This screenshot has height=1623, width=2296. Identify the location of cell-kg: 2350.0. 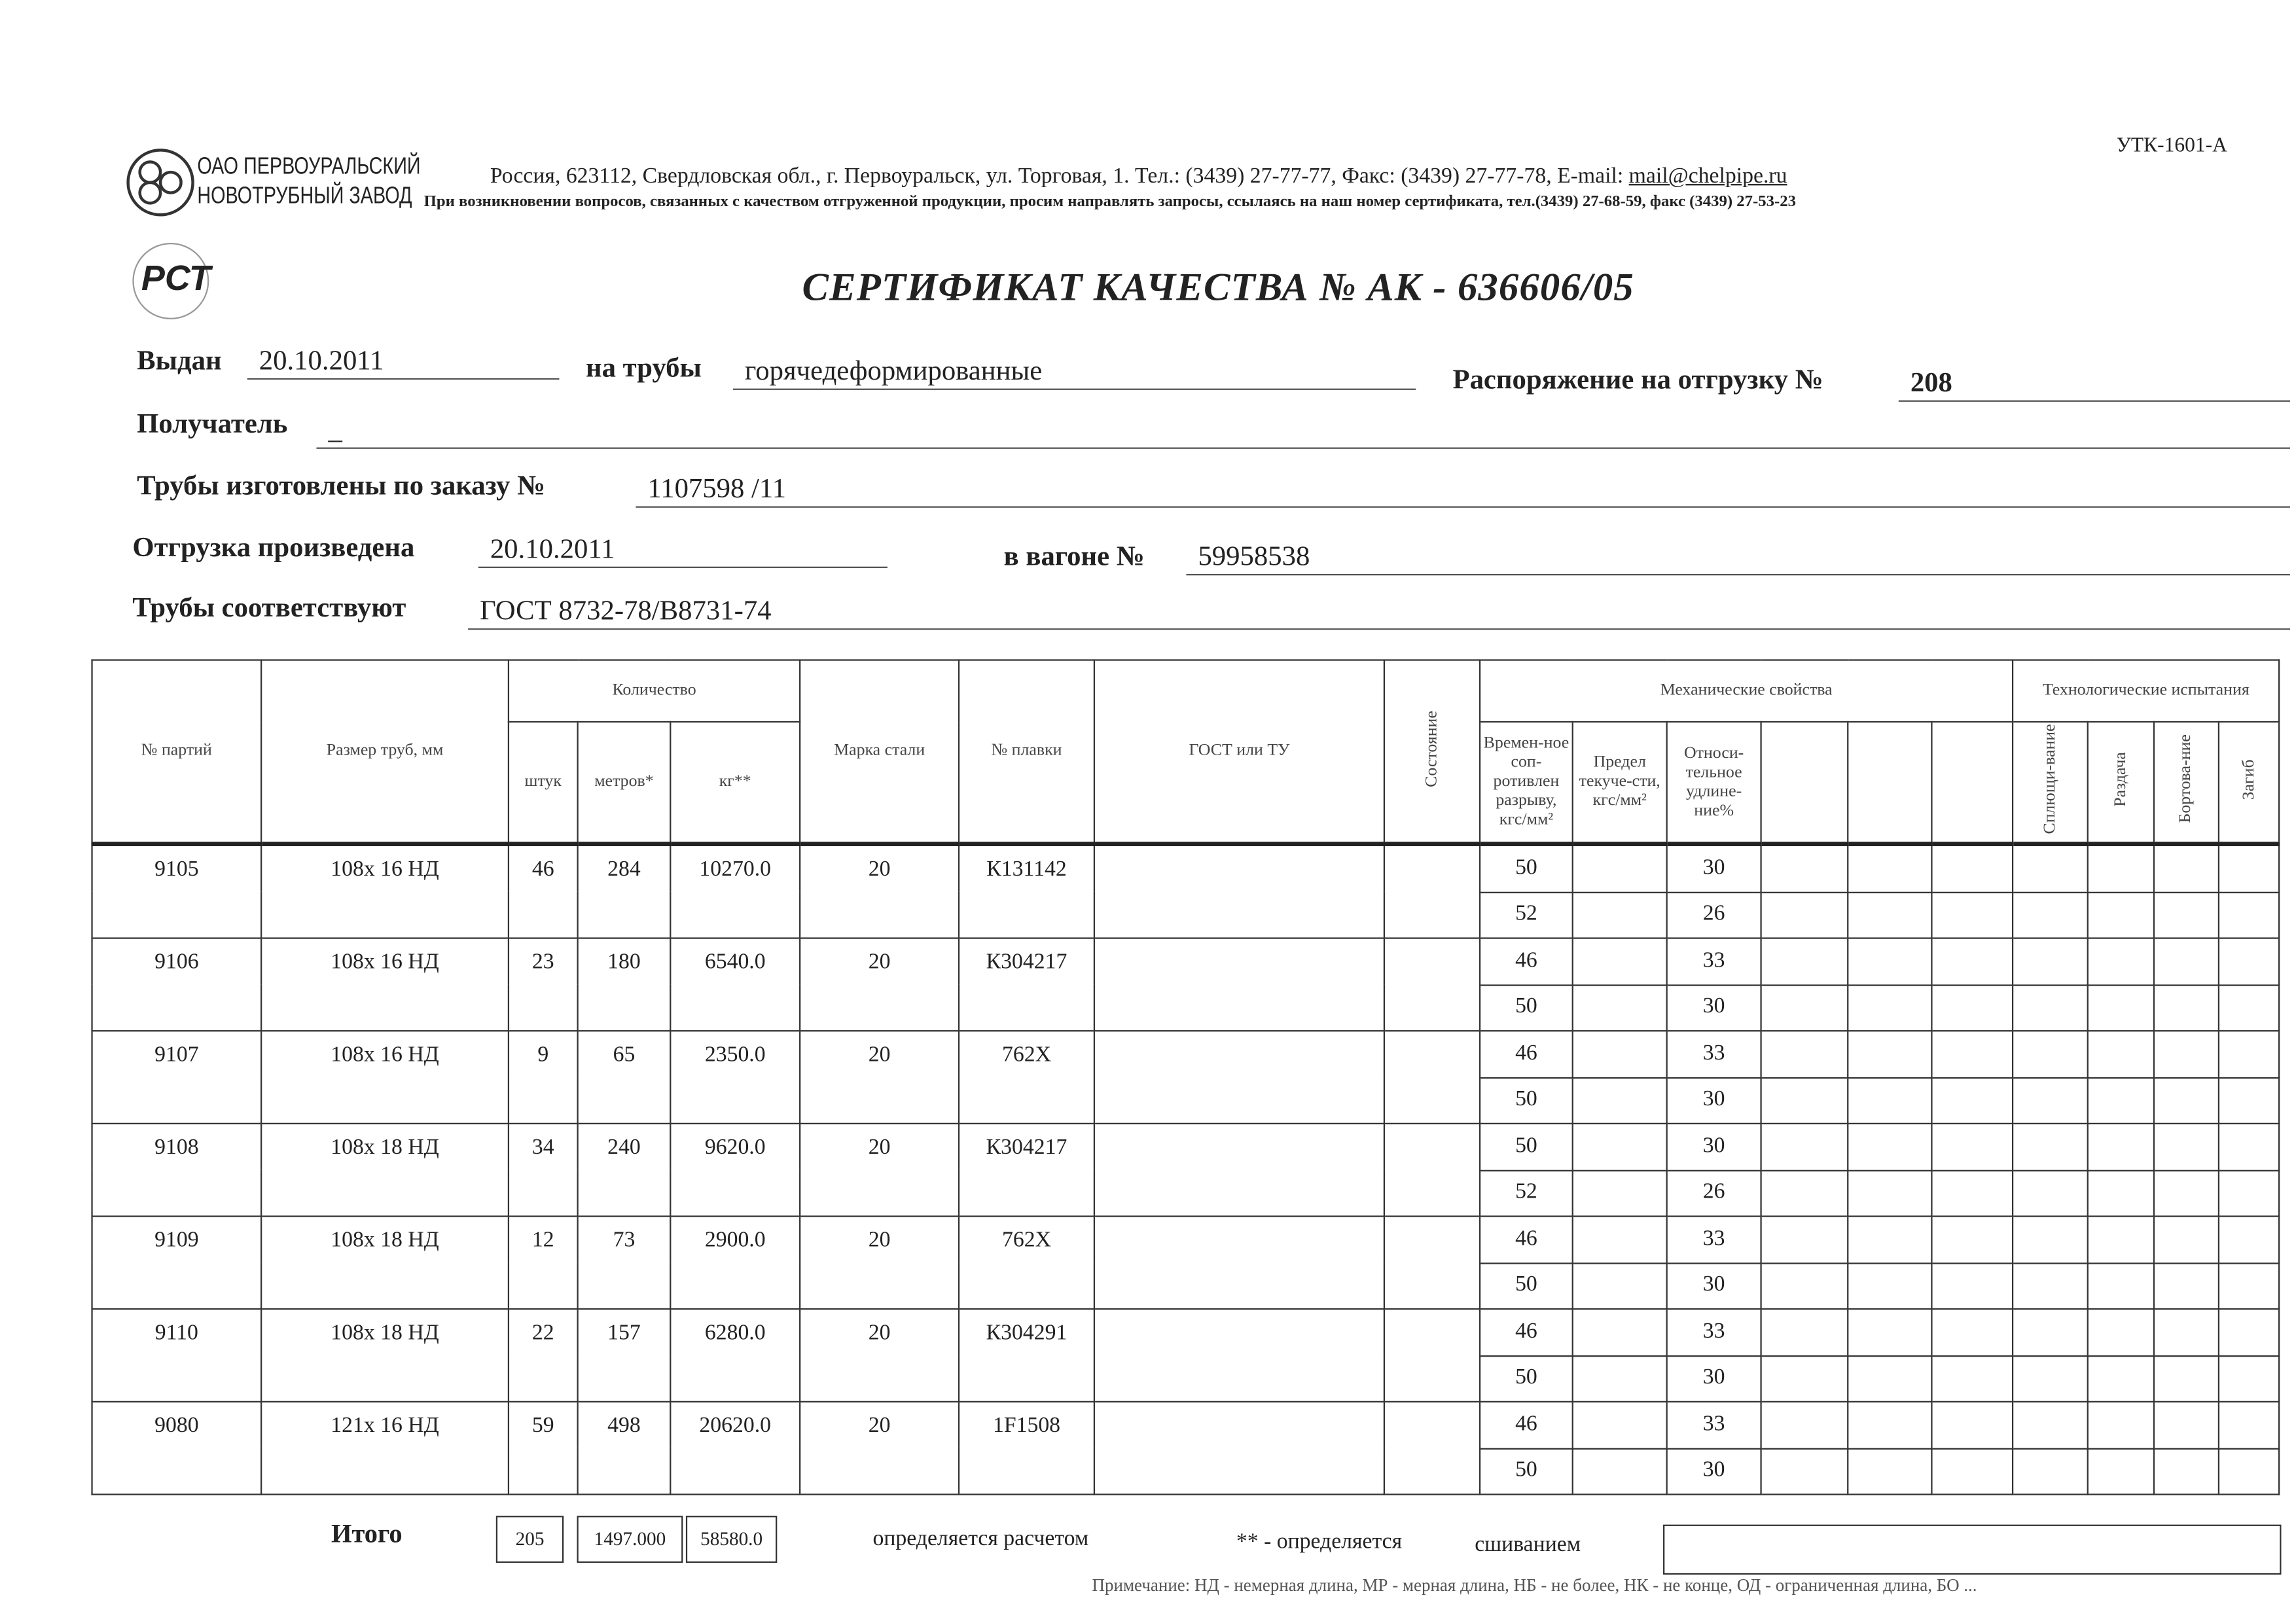
(735, 1077).